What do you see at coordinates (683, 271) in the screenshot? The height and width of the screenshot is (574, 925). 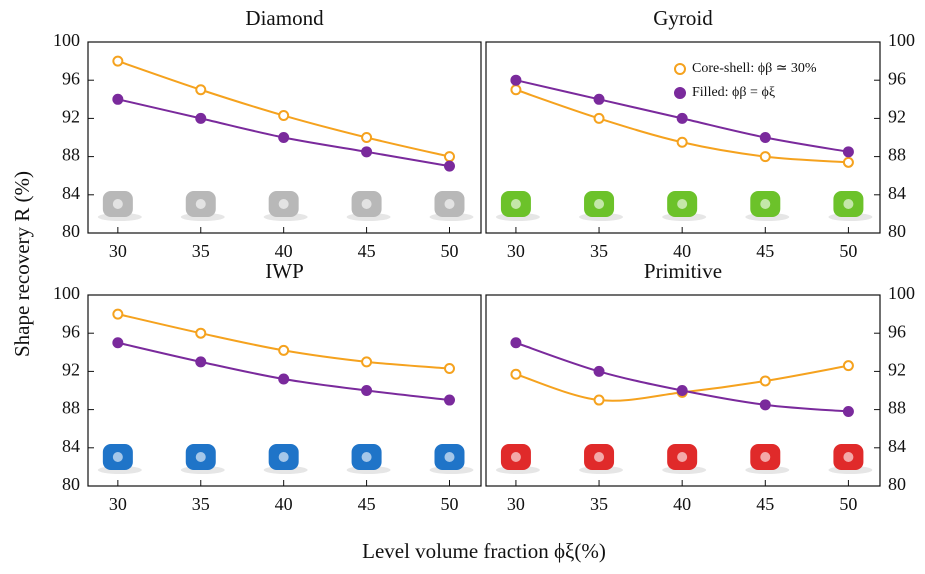 I see `panel-title: Primitive` at bounding box center [683, 271].